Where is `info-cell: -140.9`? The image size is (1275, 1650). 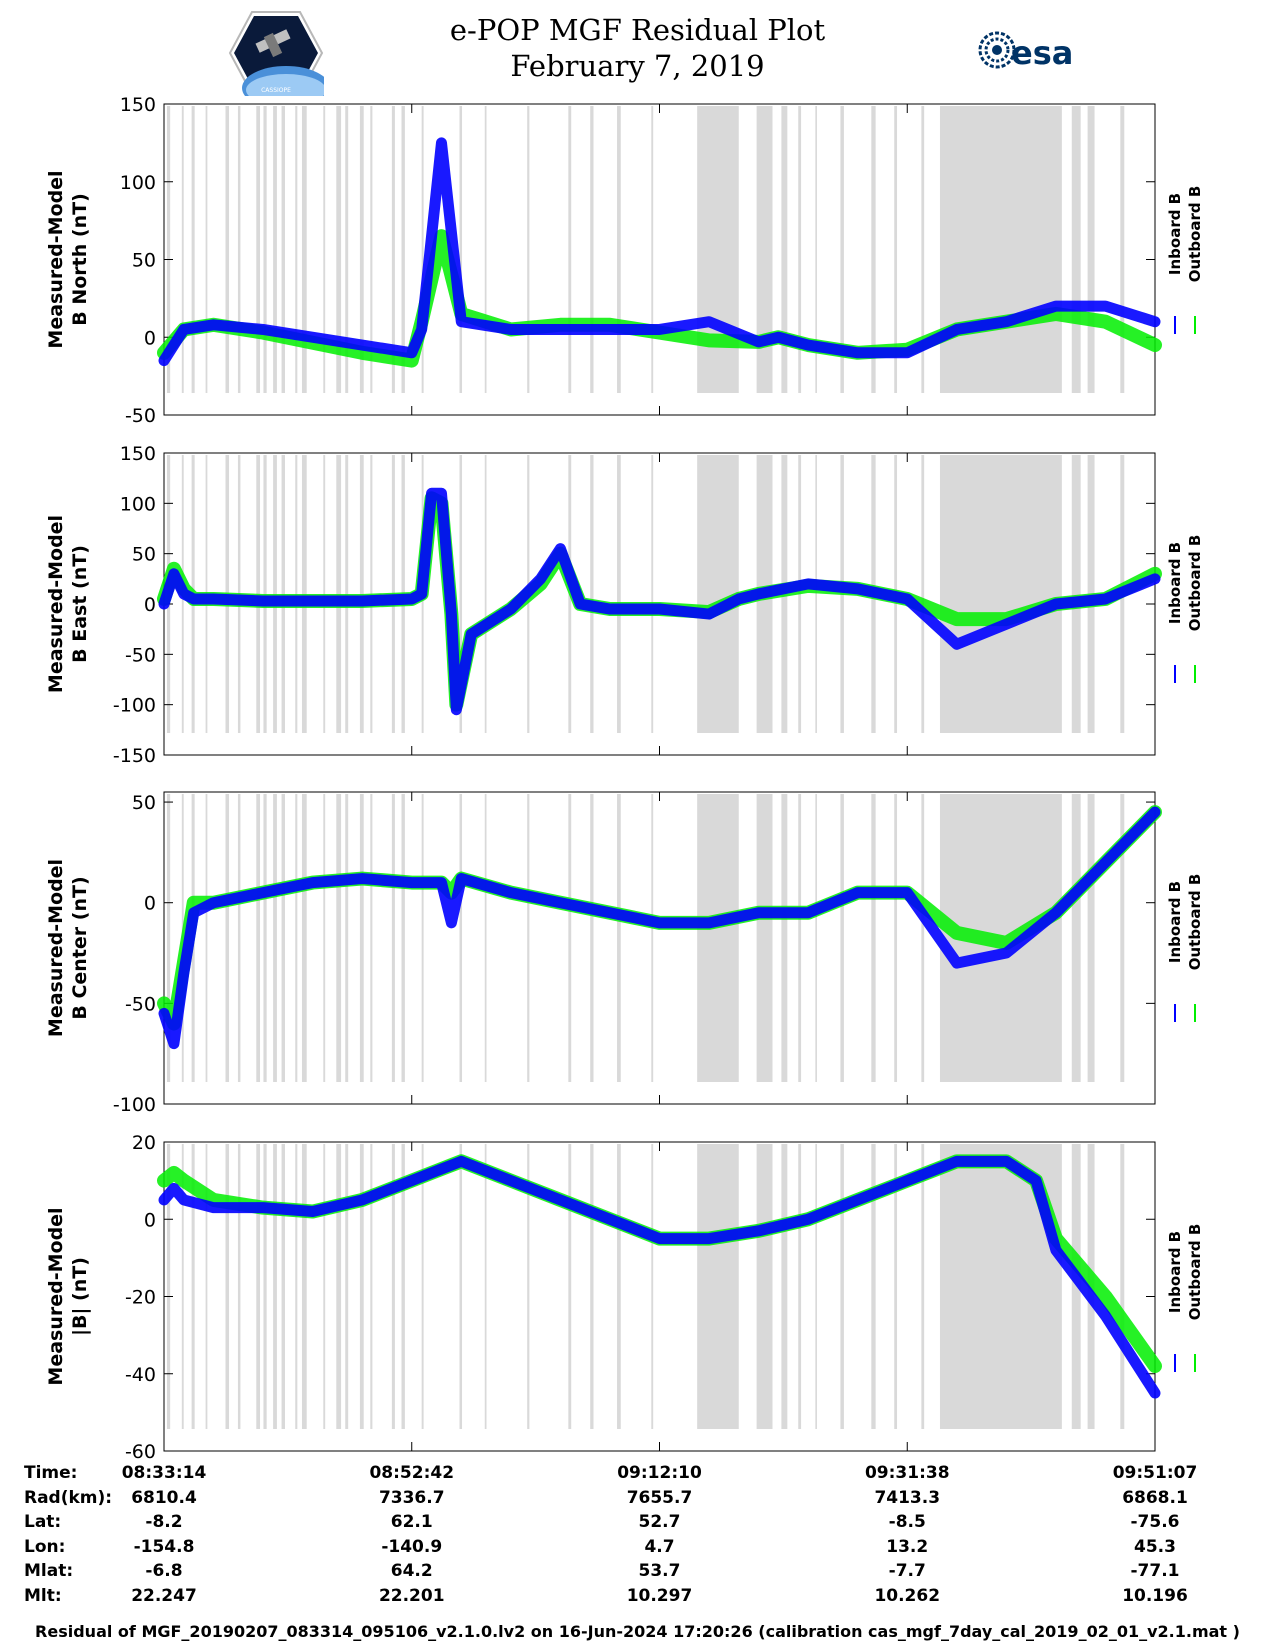 info-cell: -140.9 is located at coordinates (412, 1546).